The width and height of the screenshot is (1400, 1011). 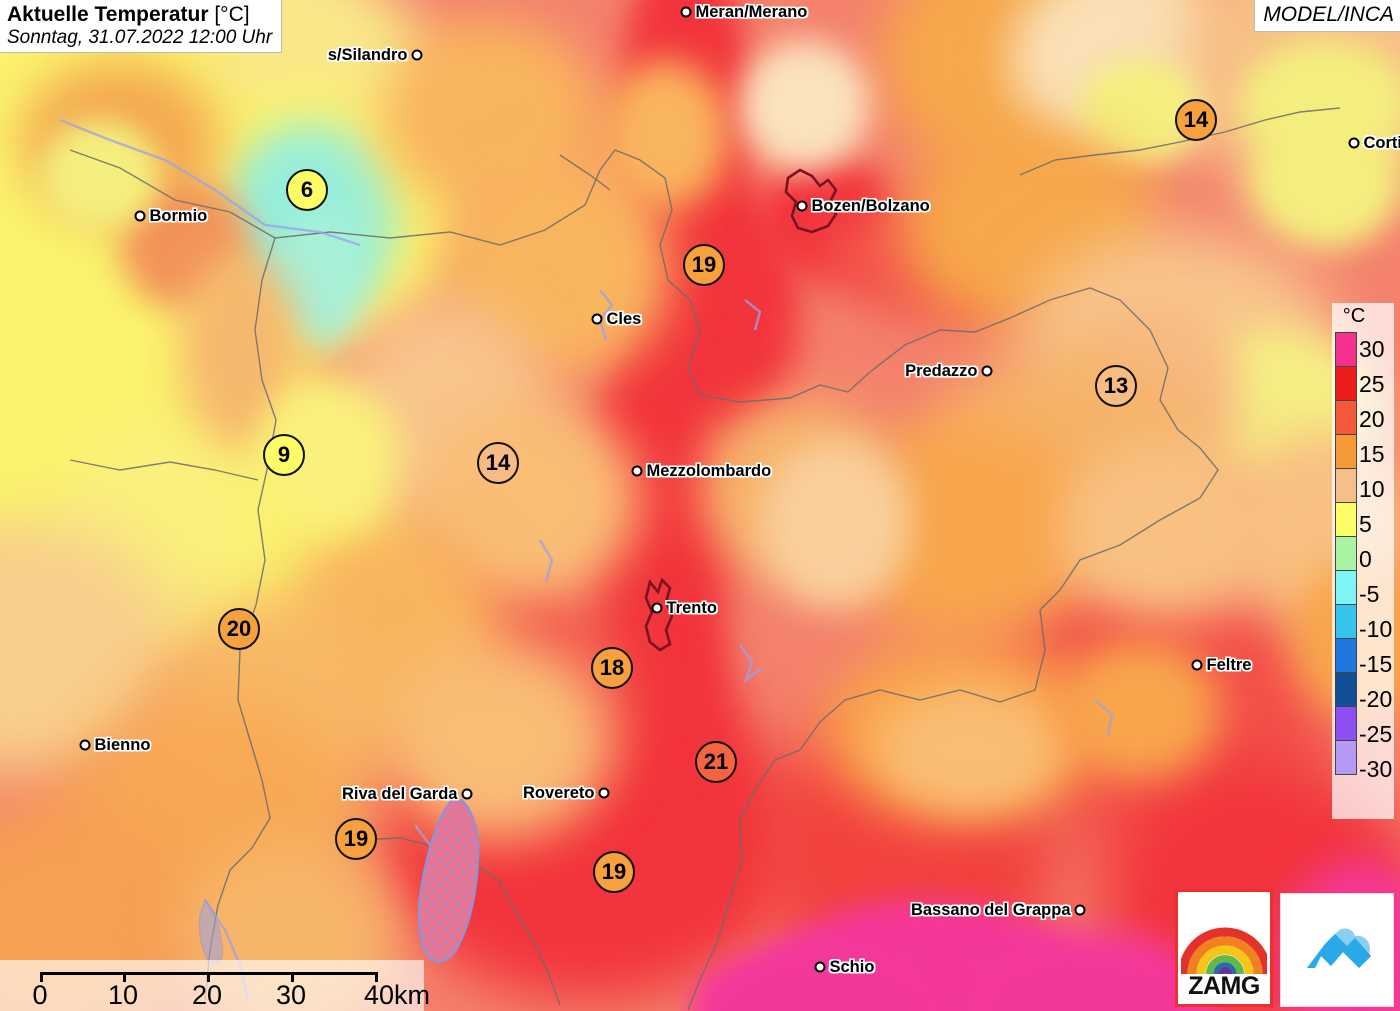 What do you see at coordinates (1354, 316) in the screenshot?
I see `colorbar-unit: °C` at bounding box center [1354, 316].